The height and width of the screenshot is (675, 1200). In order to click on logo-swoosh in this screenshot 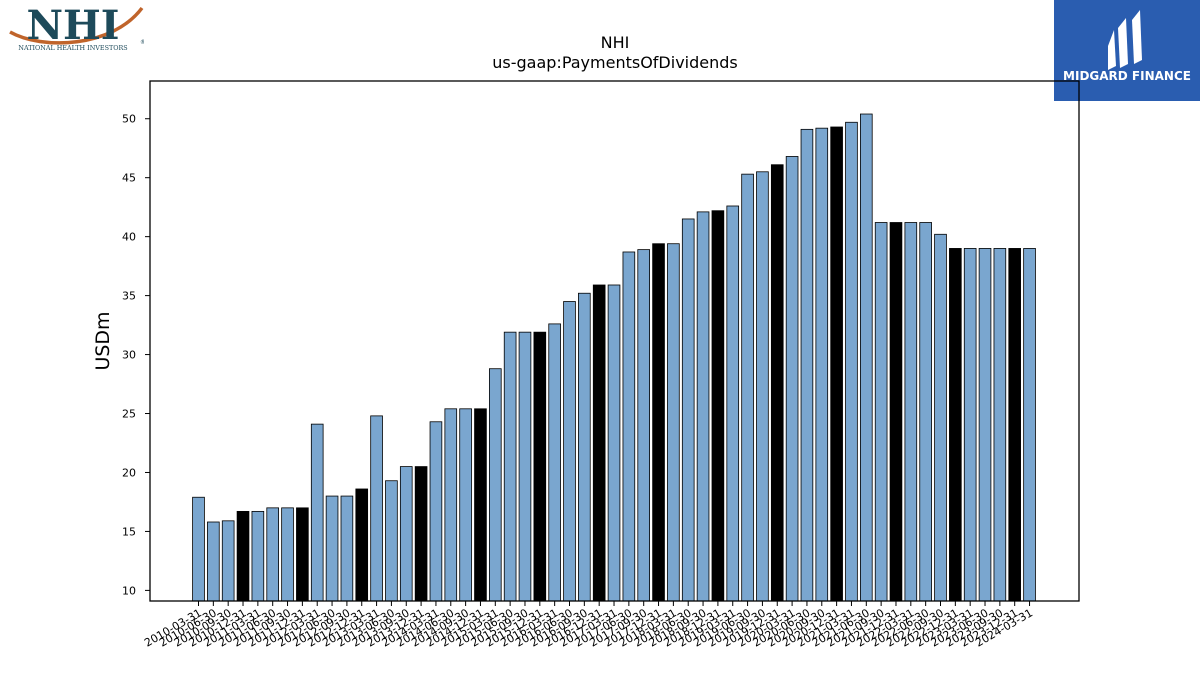, I will do `click(76, 25)`.